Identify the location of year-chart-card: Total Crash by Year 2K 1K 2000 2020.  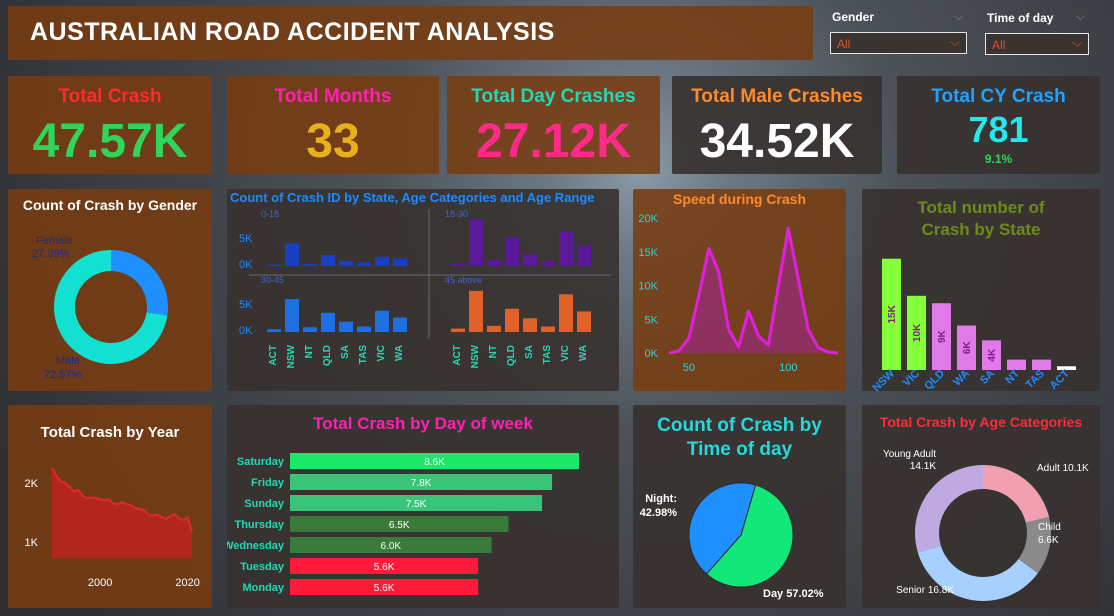
(110, 506).